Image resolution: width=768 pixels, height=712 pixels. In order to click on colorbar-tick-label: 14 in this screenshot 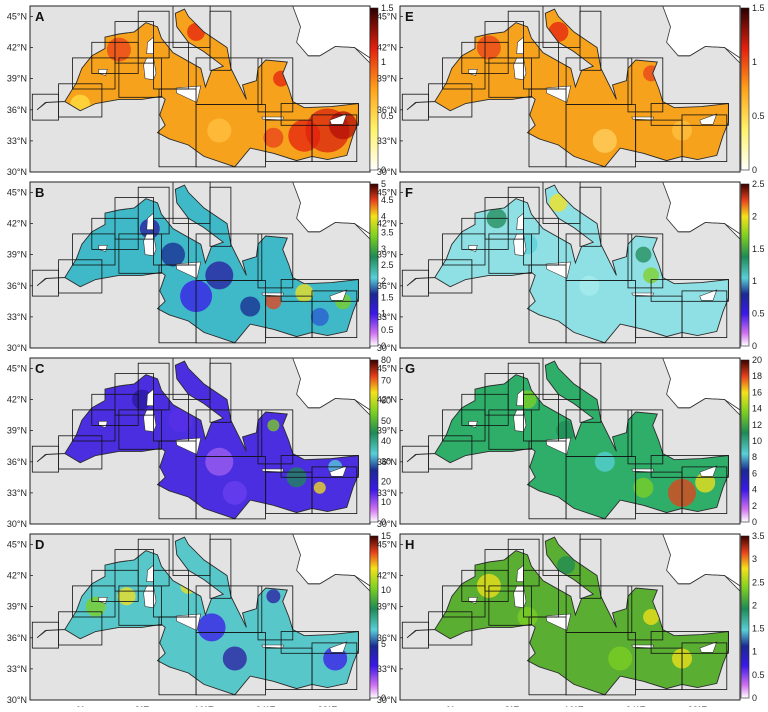, I will do `click(757, 409)`.